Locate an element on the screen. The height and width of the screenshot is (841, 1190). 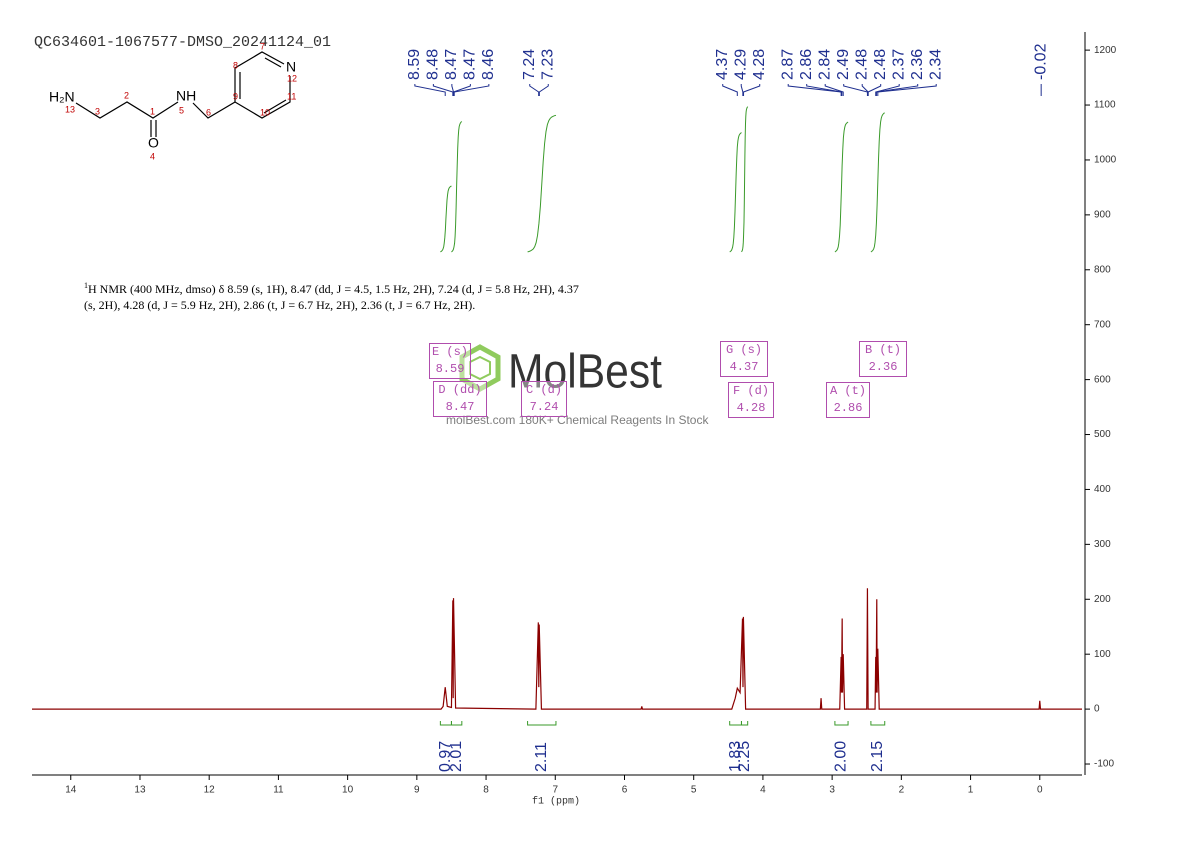
atom-label: NH is located at coordinates (186, 96).